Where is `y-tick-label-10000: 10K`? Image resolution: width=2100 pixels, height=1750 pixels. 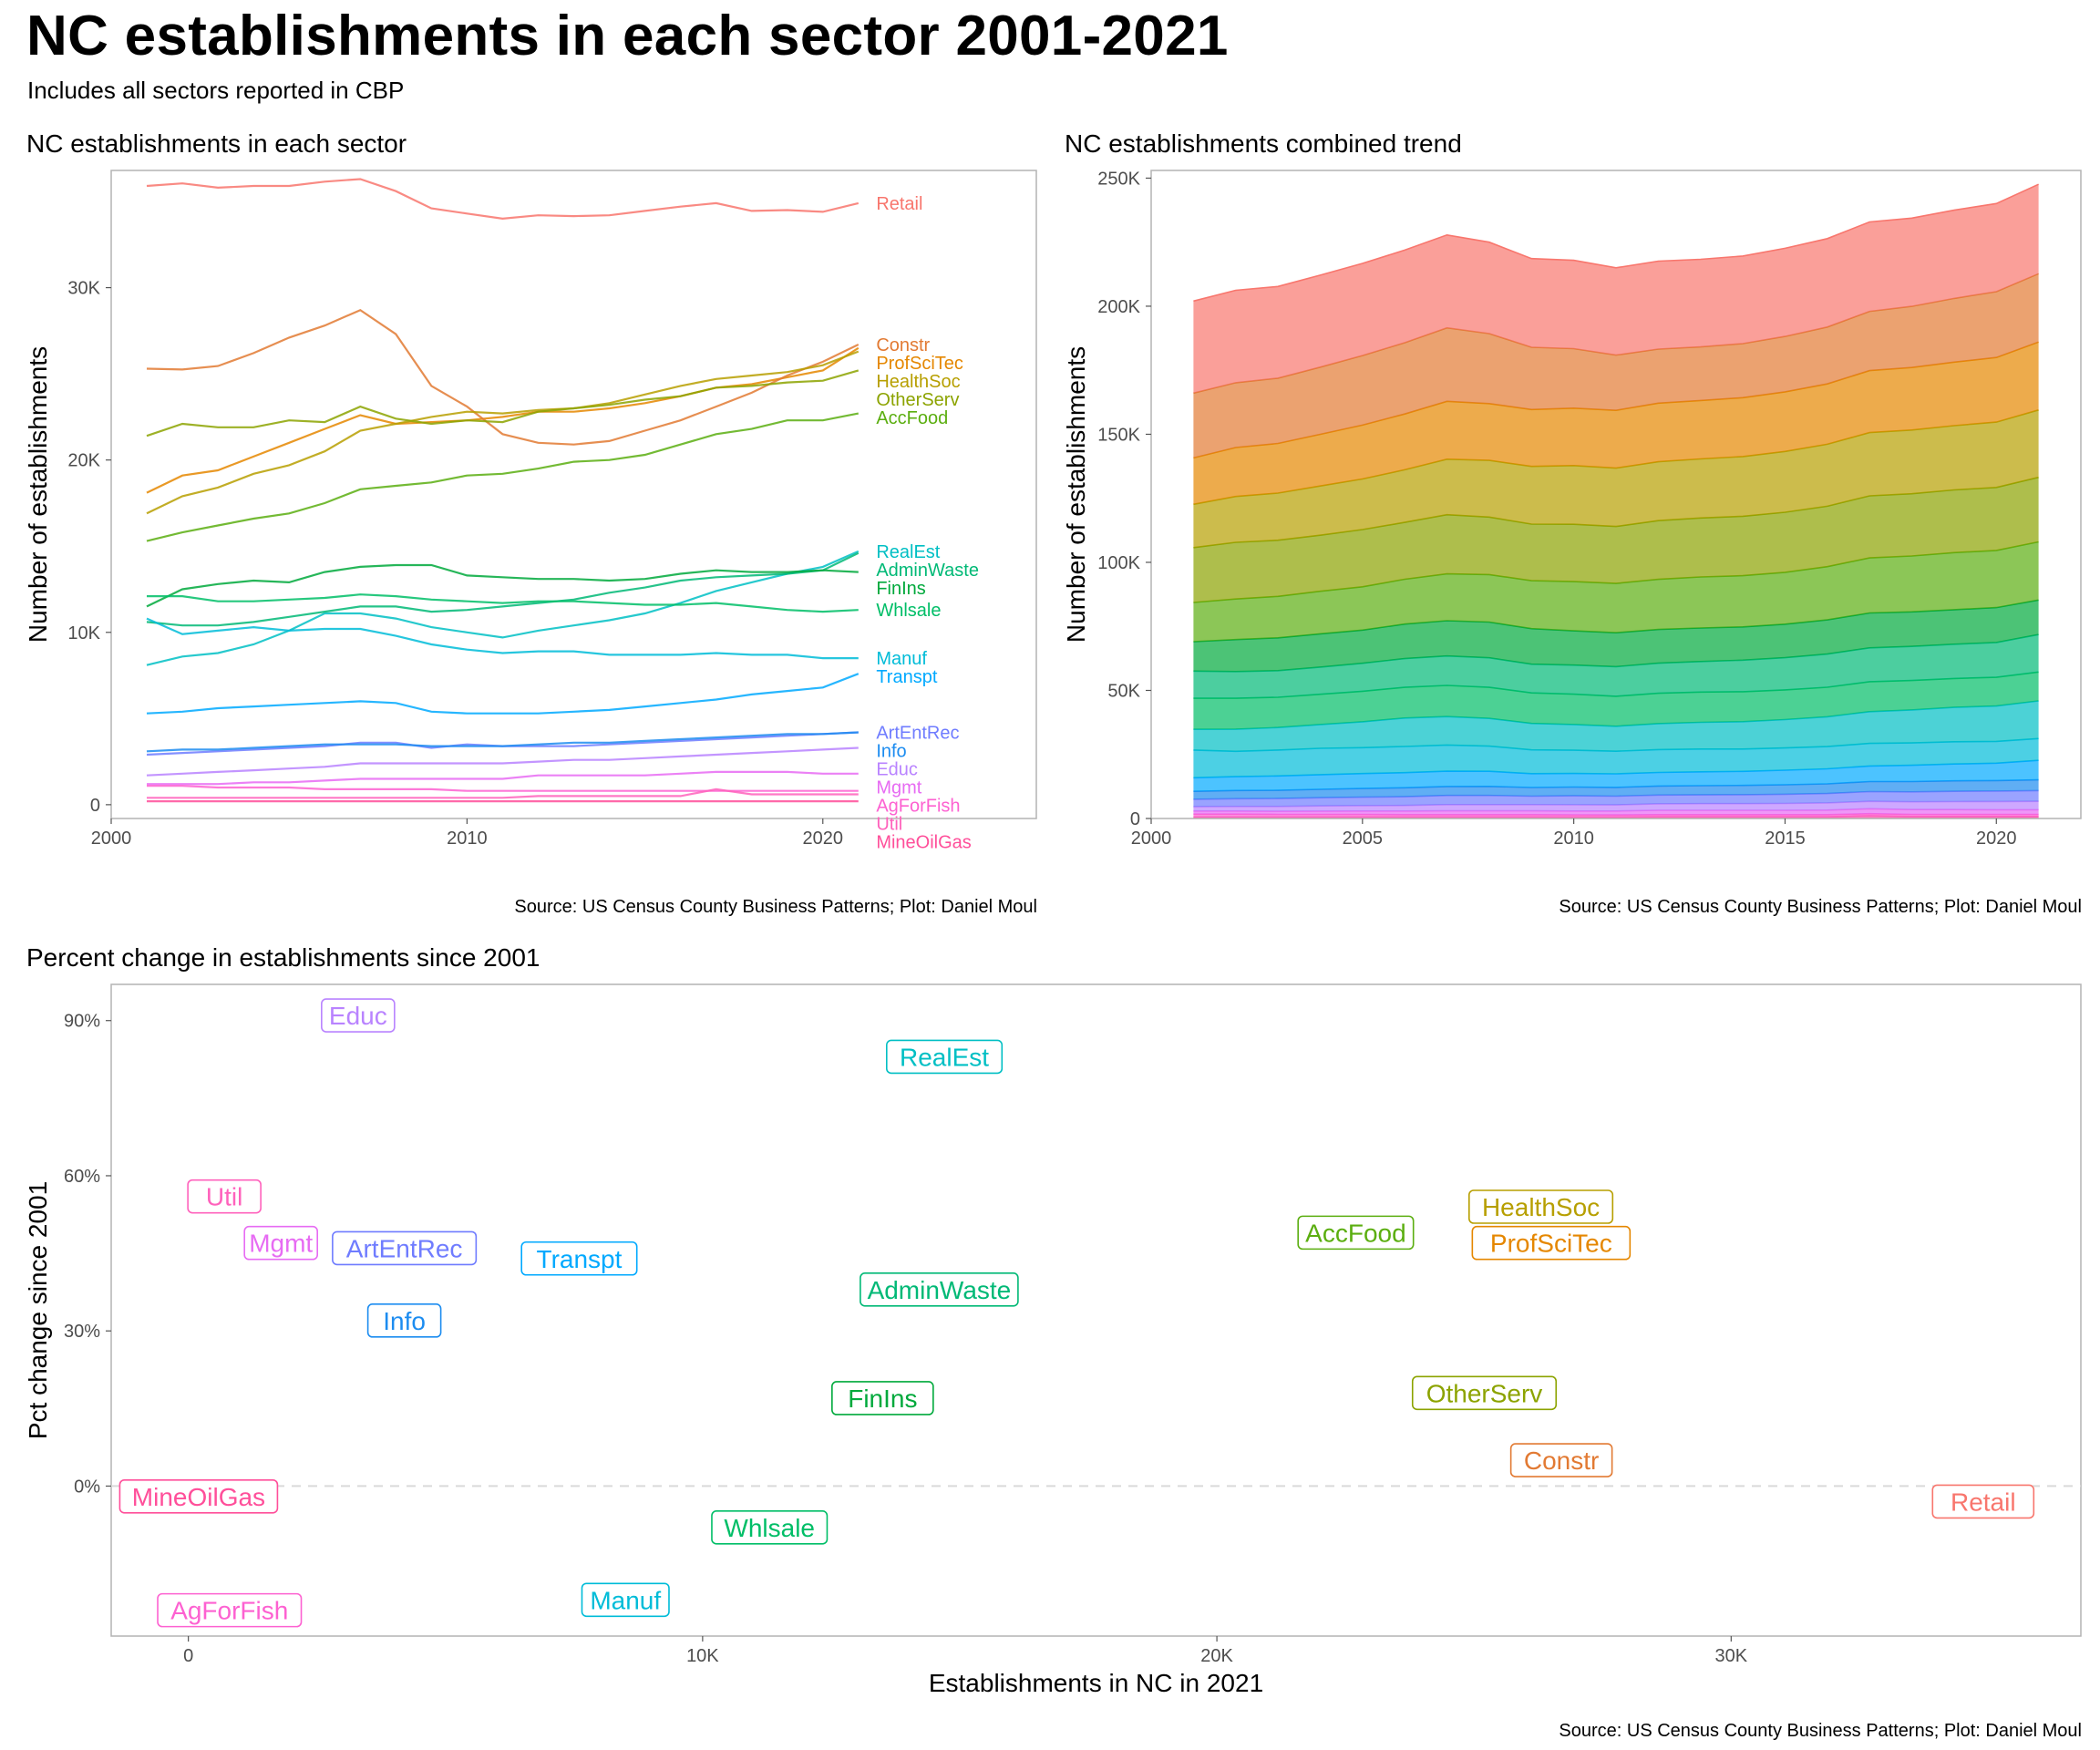 y-tick-label-10000: 10K is located at coordinates (84, 633).